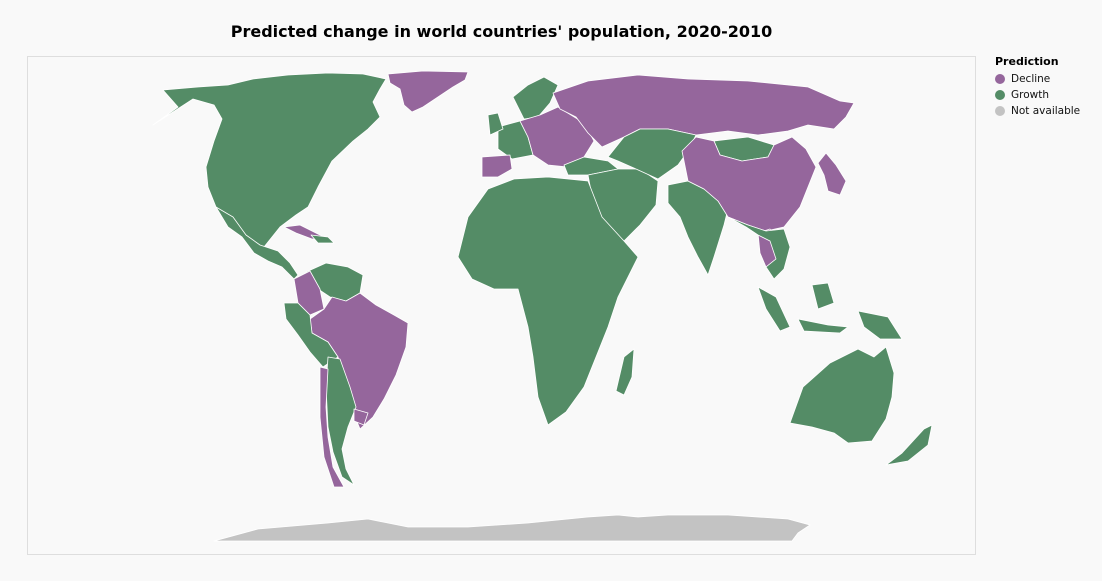 The height and width of the screenshot is (581, 1102). Describe the element at coordinates (428, 91) in the screenshot. I see `region-greenland` at that location.